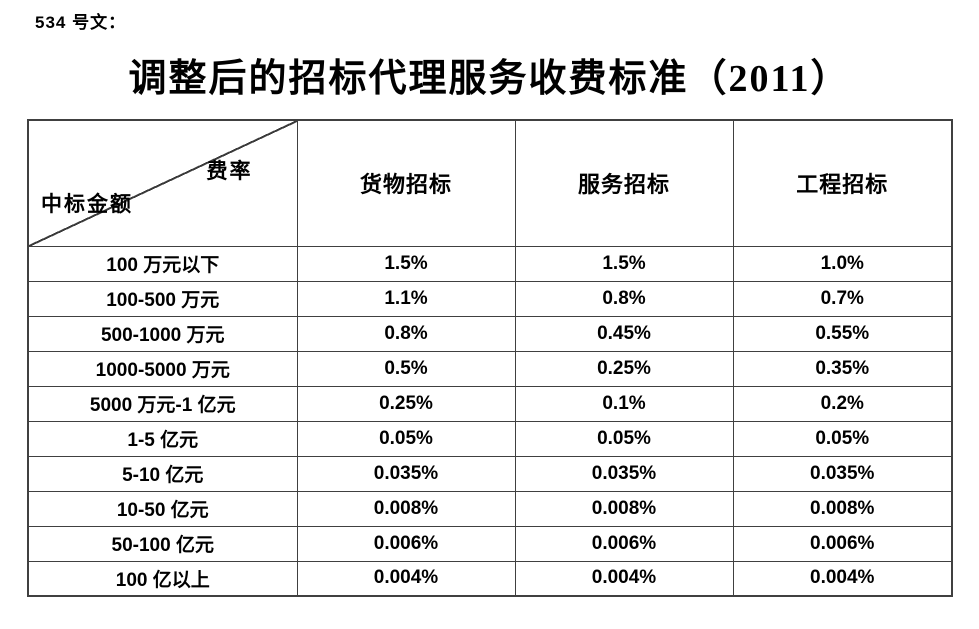 This screenshot has height=629, width=979. What do you see at coordinates (842, 333) in the screenshot?
I see `engineering-rate-cell: 0.55%` at bounding box center [842, 333].